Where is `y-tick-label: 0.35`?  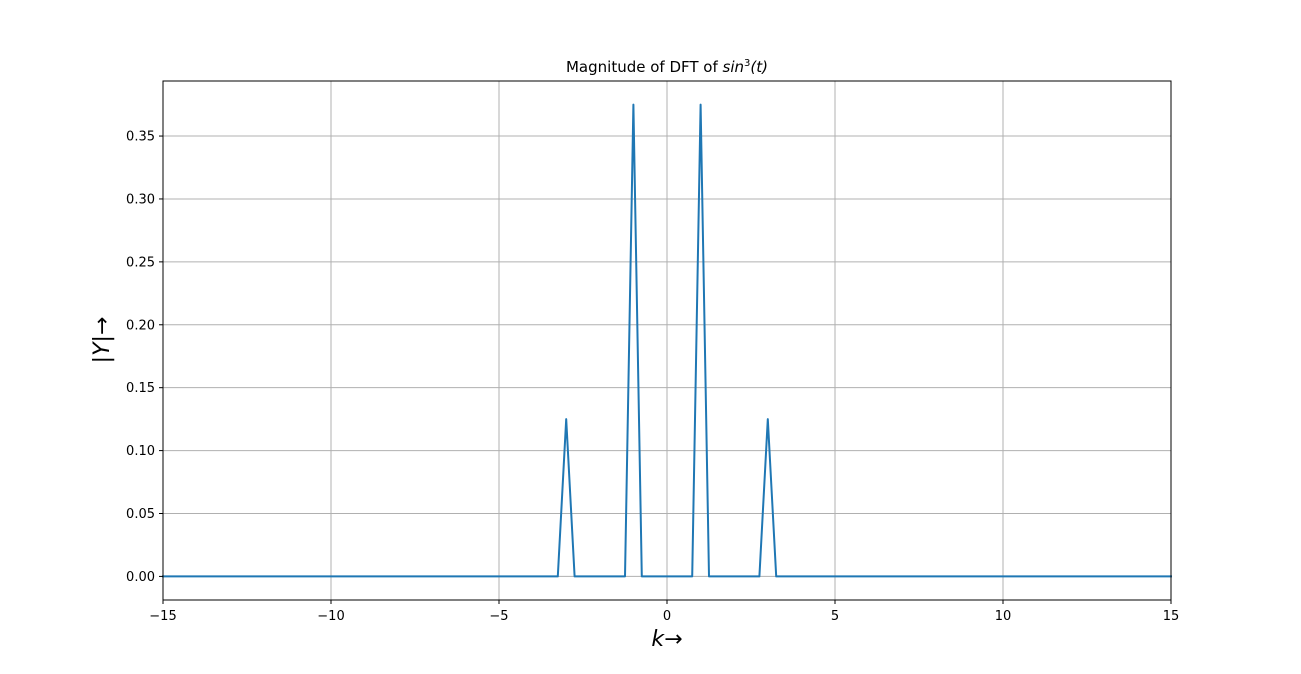 y-tick-label: 0.35 is located at coordinates (140, 137).